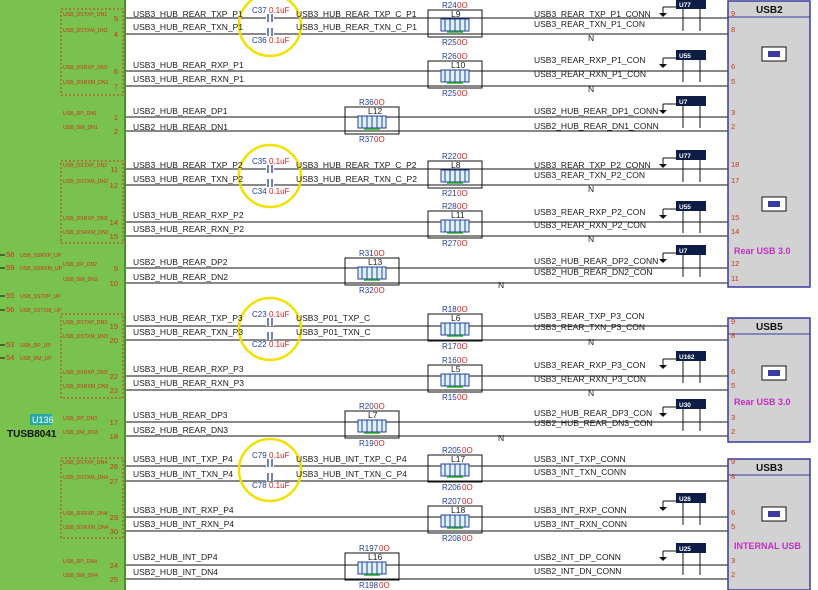 The height and width of the screenshot is (590, 818). Describe the element at coordinates (85, 323) in the screenshot. I see `chip-pin-label: USB_DSTXP_DN3` at that location.